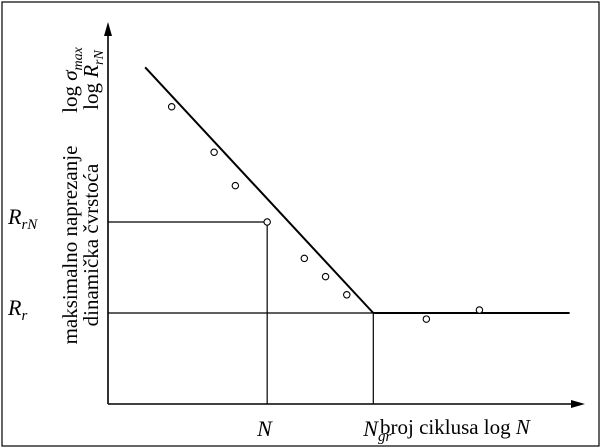 This screenshot has height=448, width=601. I want to click on y-axis-label-line-2: dinamička čvrstoća, so click(91, 244).